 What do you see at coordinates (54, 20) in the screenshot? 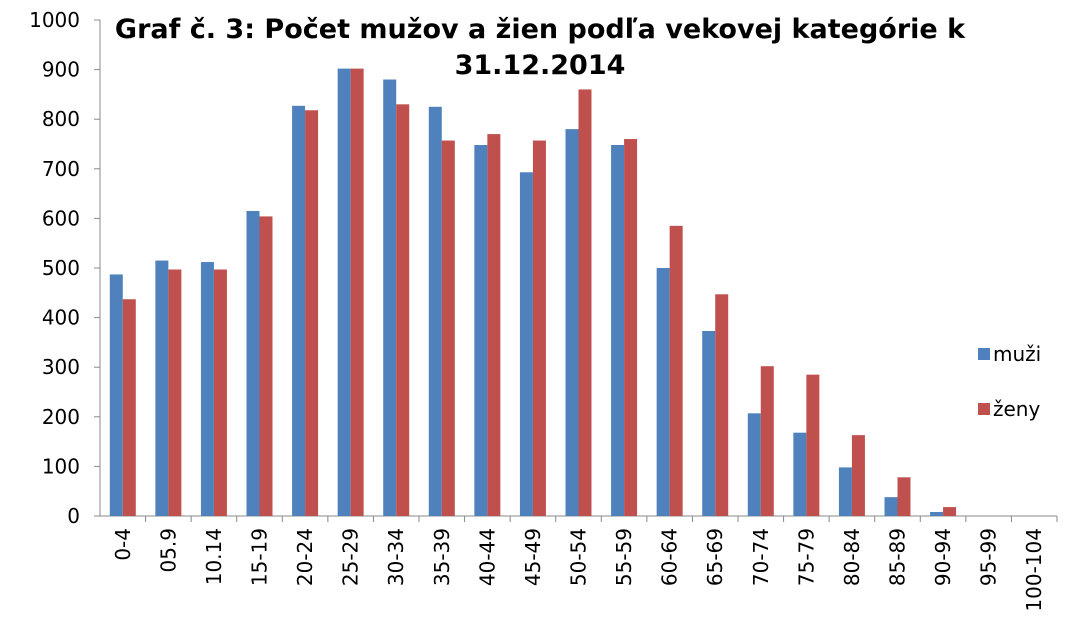
I see `y-tick-label: 1000` at bounding box center [54, 20].